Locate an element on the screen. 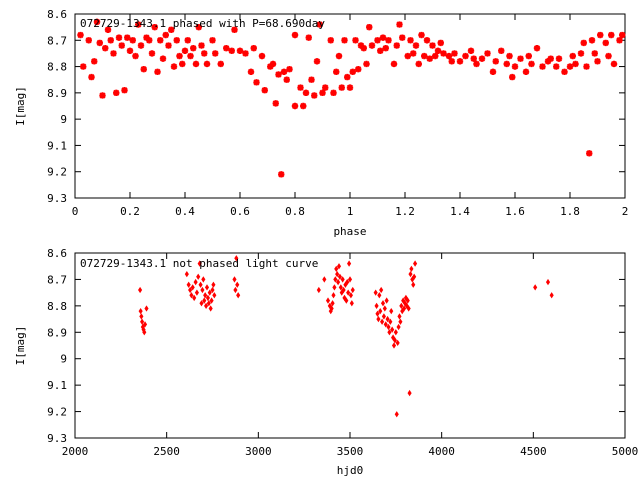 The height and width of the screenshot is (485, 640). chart-1-x-tick-label: 1.4 is located at coordinates (460, 211).